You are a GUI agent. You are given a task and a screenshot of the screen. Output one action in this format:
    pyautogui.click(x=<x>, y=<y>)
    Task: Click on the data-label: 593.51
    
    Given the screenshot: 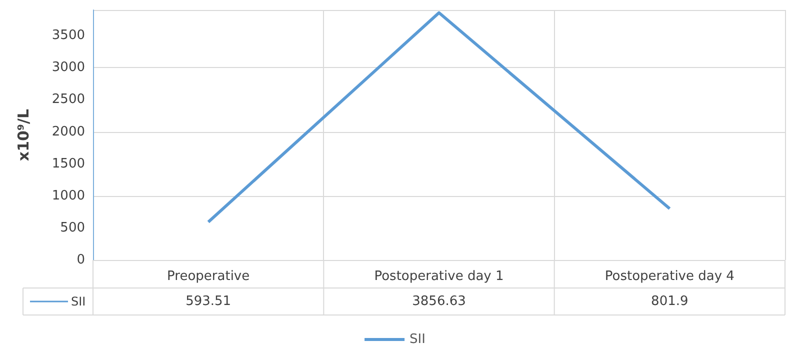 What is the action you would take?
    pyautogui.click(x=209, y=301)
    